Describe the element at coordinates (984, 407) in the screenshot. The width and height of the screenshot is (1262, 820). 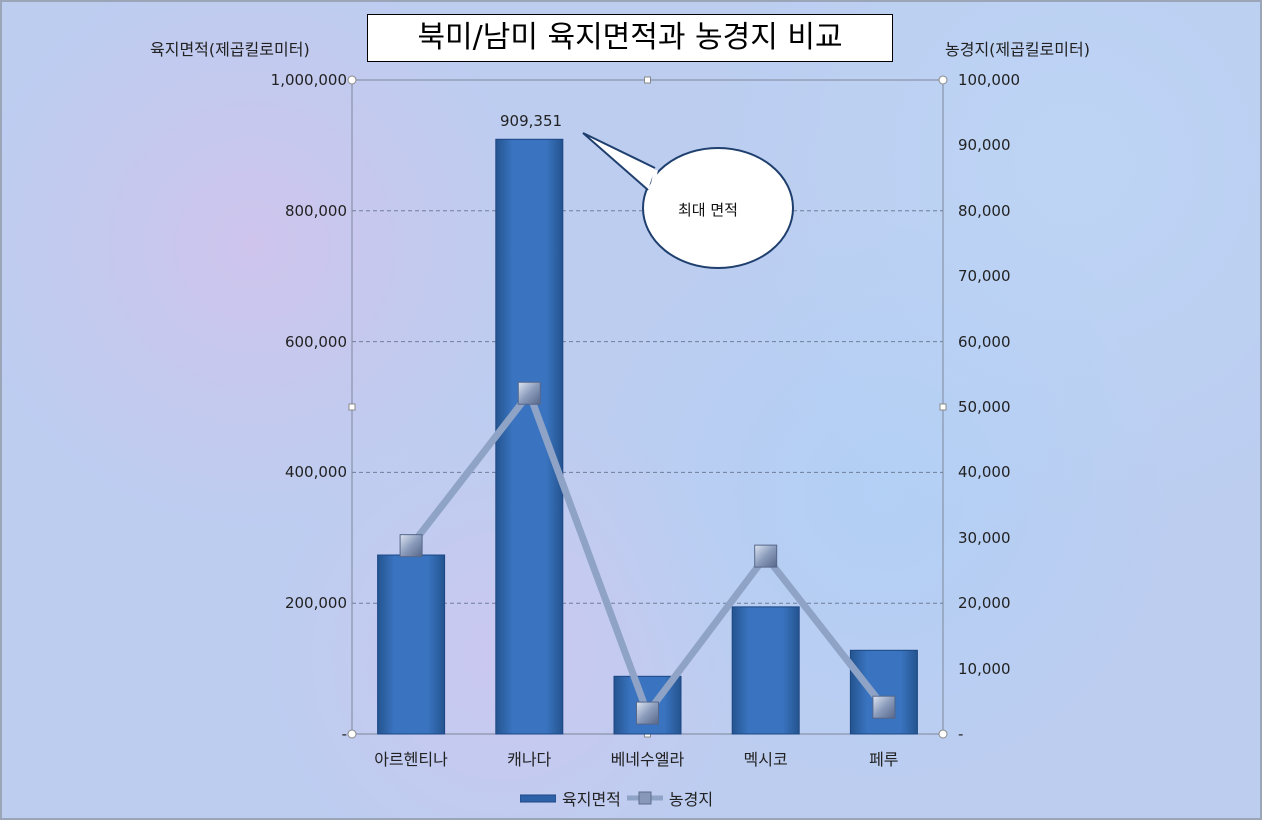
I see `right-tick-label: 50,000` at that location.